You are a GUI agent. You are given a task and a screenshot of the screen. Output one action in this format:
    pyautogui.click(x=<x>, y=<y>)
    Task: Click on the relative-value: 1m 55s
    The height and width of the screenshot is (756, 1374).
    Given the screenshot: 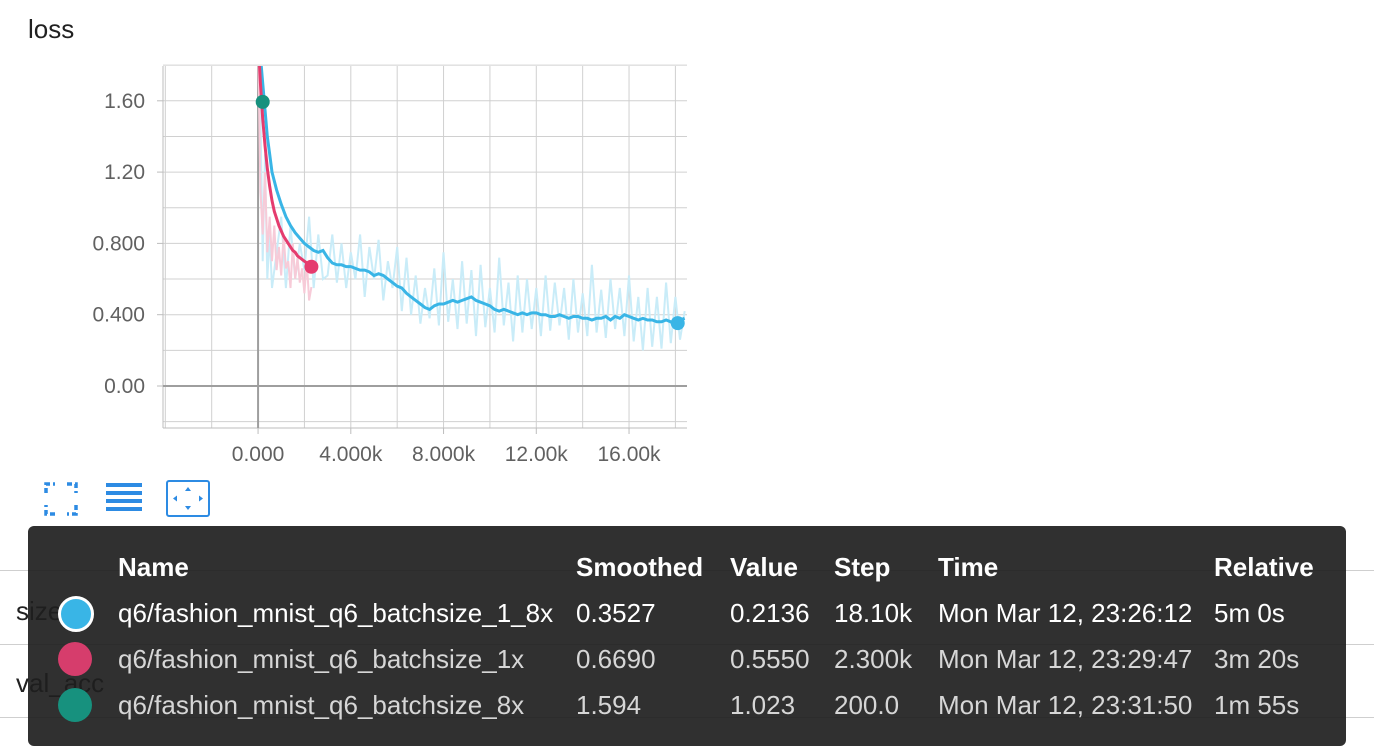 What is the action you would take?
    pyautogui.click(x=1257, y=705)
    